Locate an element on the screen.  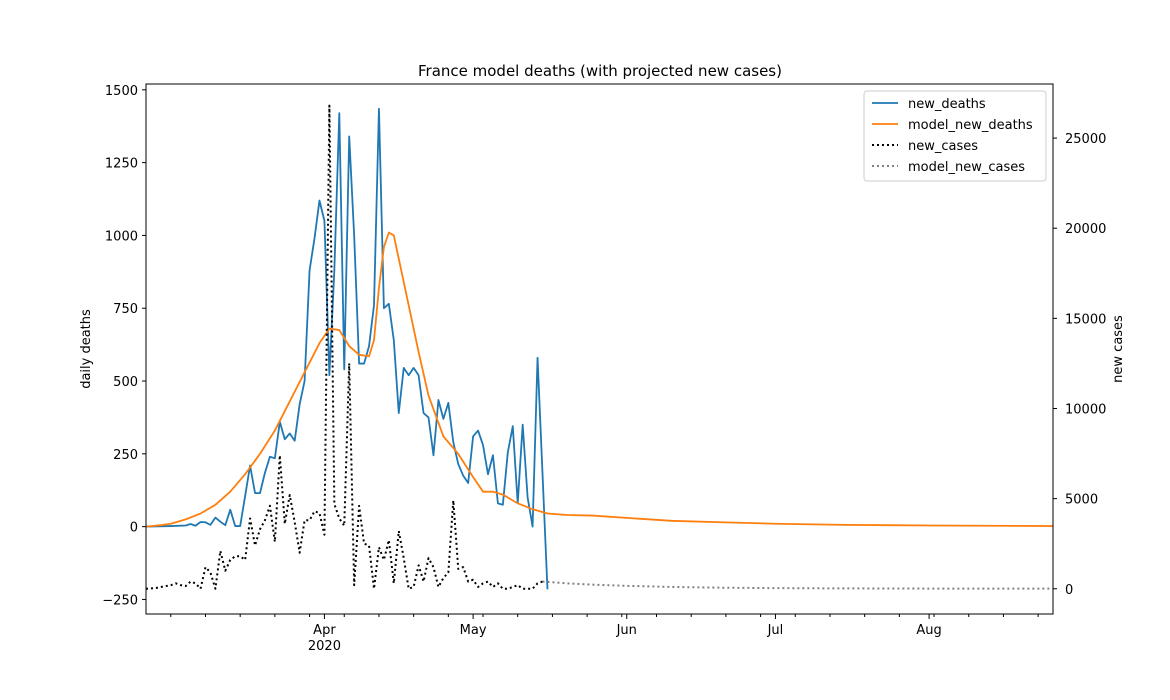
y-tick-label: 750 is located at coordinates (125, 309).